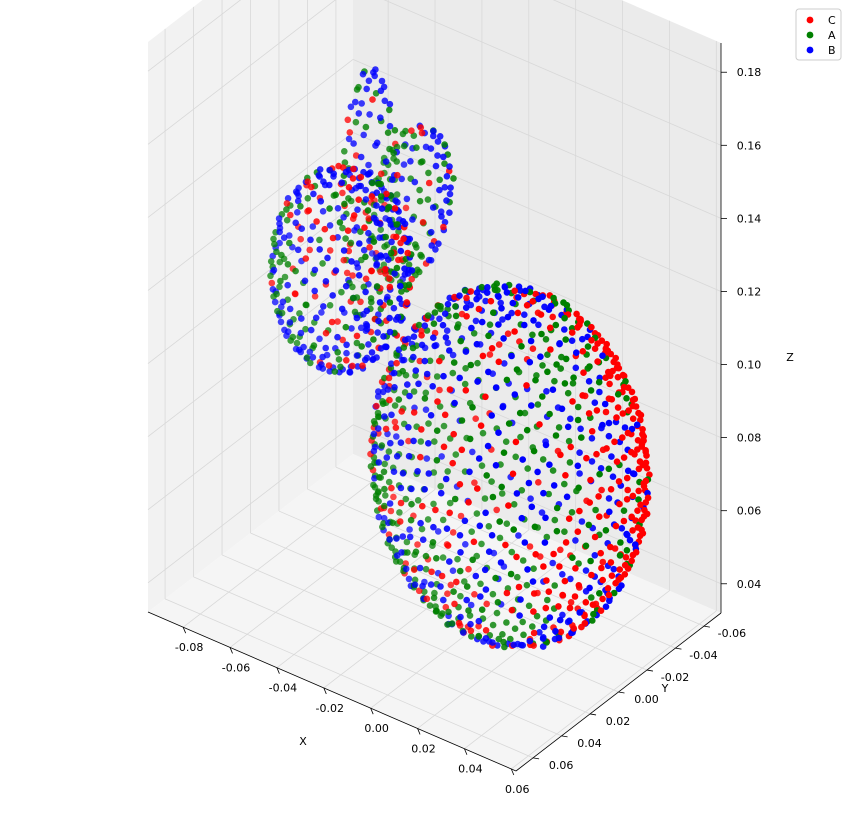 The height and width of the screenshot is (829, 851). I want to click on x-tick-mark, so click(372, 711).